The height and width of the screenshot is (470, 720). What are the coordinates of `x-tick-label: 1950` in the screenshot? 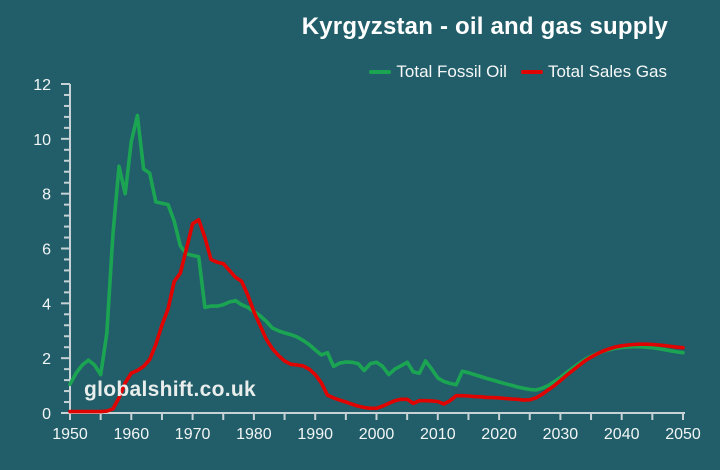 It's located at (70, 434).